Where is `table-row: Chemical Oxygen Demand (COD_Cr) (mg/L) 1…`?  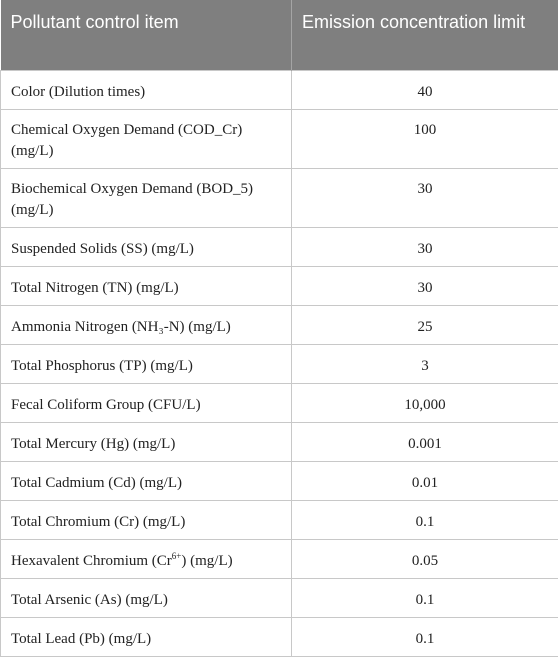
table-row: Chemical Oxygen Demand (COD_Cr) (mg/L) 1… is located at coordinates (279, 138).